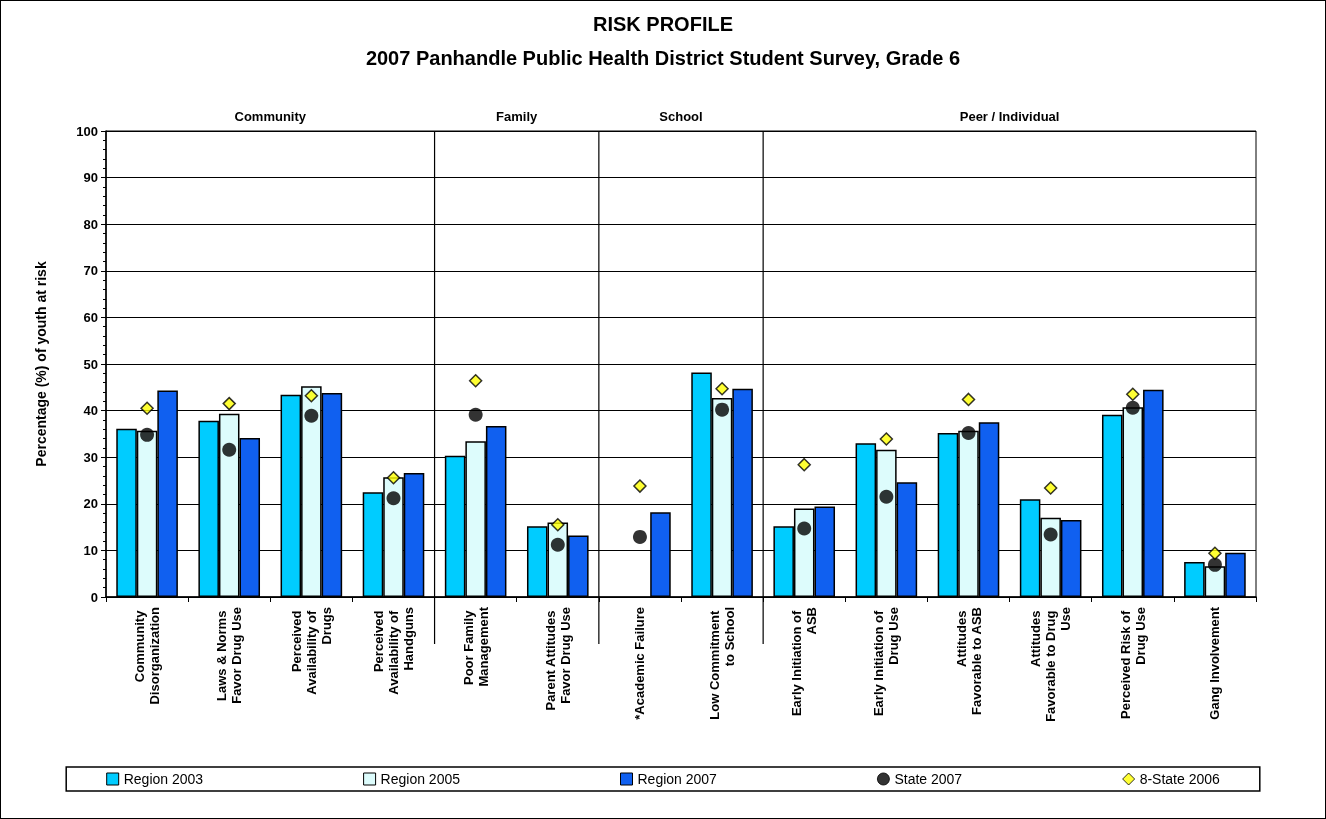 This screenshot has height=819, width=1326. I want to click on x-tick-label: Early Initiation of ASB, so click(804, 662).